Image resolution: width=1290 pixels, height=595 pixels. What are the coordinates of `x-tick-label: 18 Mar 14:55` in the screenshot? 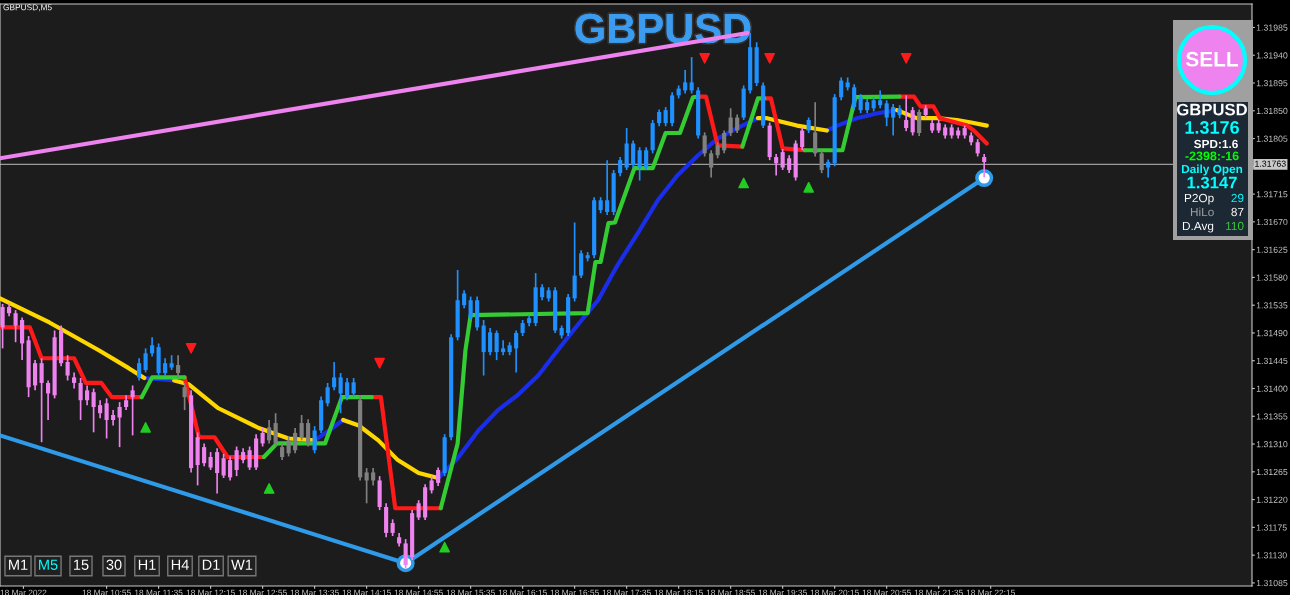 It's located at (418, 592).